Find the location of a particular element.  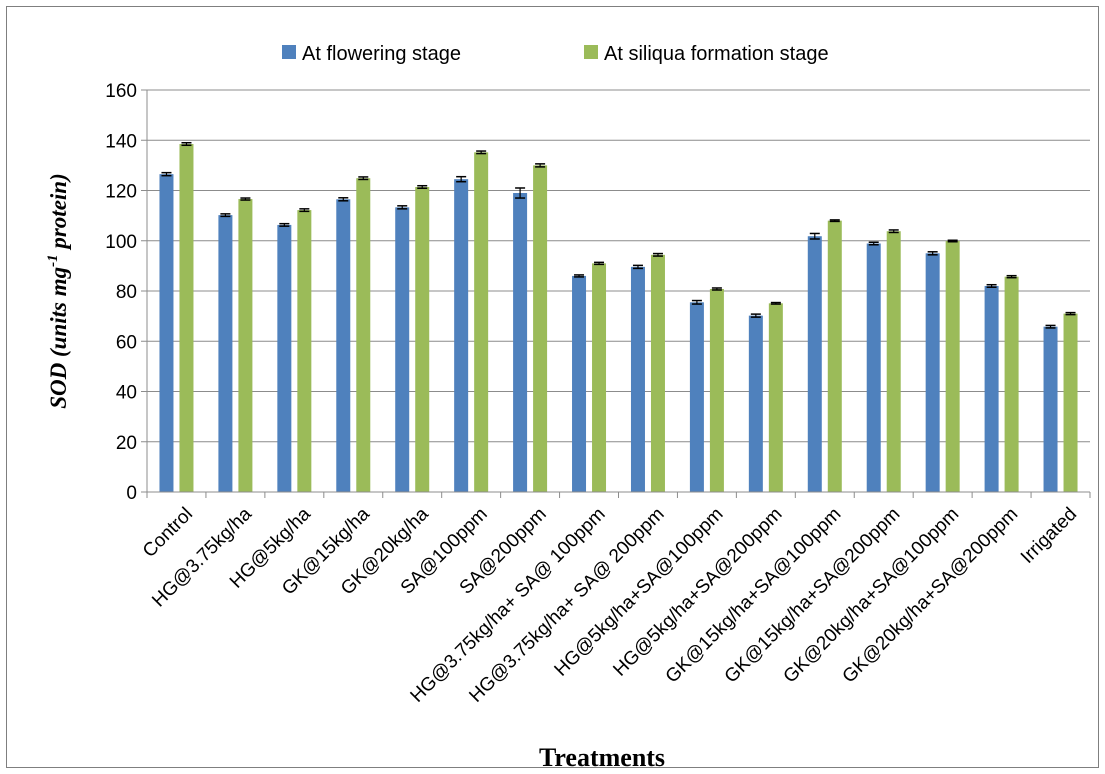

x-axis-title: Treatments is located at coordinates (602, 757).